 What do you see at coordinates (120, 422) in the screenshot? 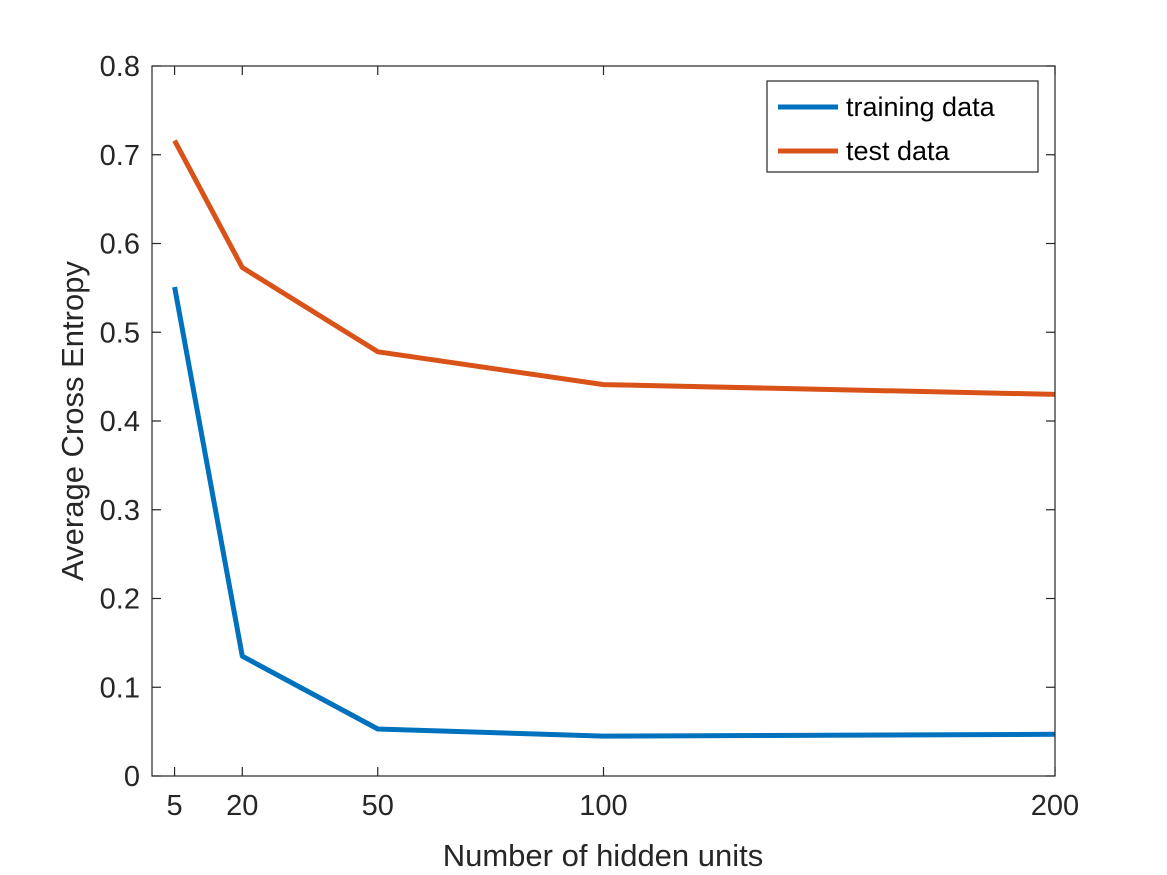
I see `y-tick-label: 0.4` at bounding box center [120, 422].